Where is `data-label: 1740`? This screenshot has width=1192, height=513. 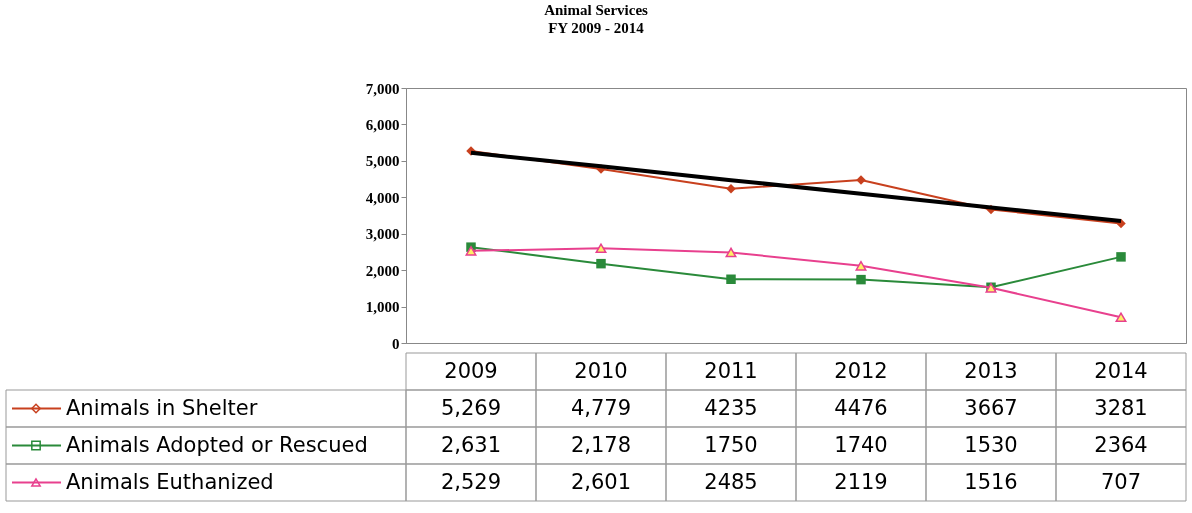 data-label: 1740 is located at coordinates (861, 444).